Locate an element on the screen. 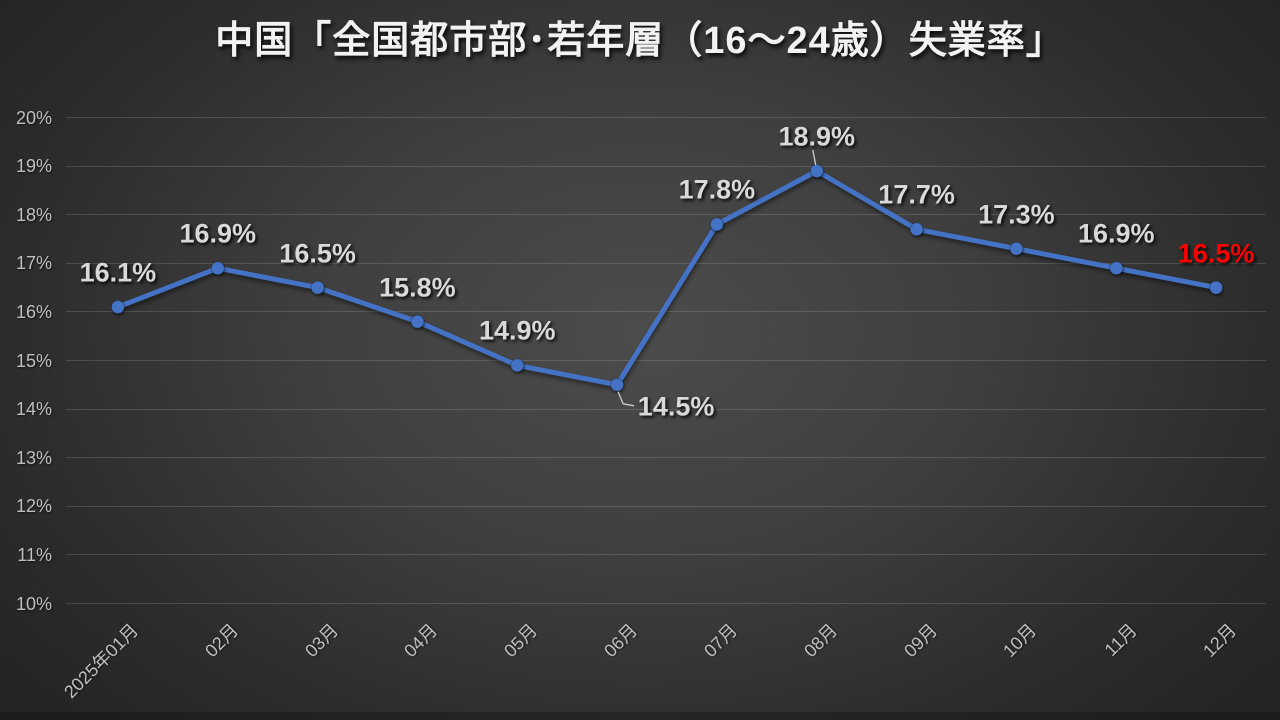 Image resolution: width=1280 pixels, height=720 pixels. data-label: 17.8% is located at coordinates (717, 189).